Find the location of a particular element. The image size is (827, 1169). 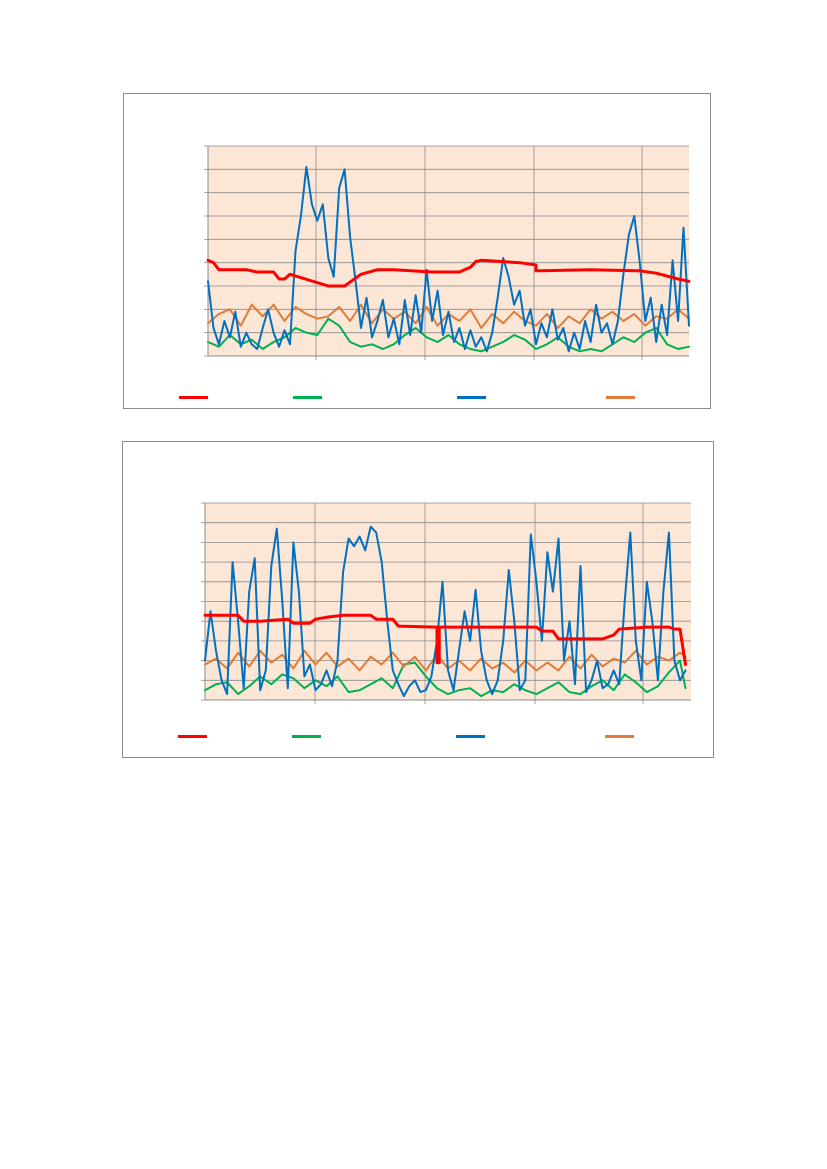

chart-2-plot is located at coordinates (446, 603).